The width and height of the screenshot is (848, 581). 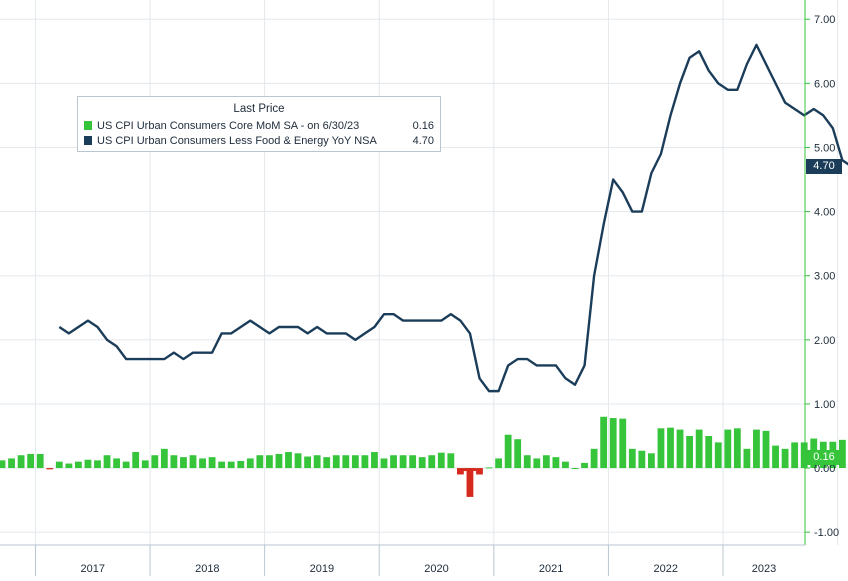 What do you see at coordinates (824, 405) in the screenshot?
I see `y-tick-label: 1.00` at bounding box center [824, 405].